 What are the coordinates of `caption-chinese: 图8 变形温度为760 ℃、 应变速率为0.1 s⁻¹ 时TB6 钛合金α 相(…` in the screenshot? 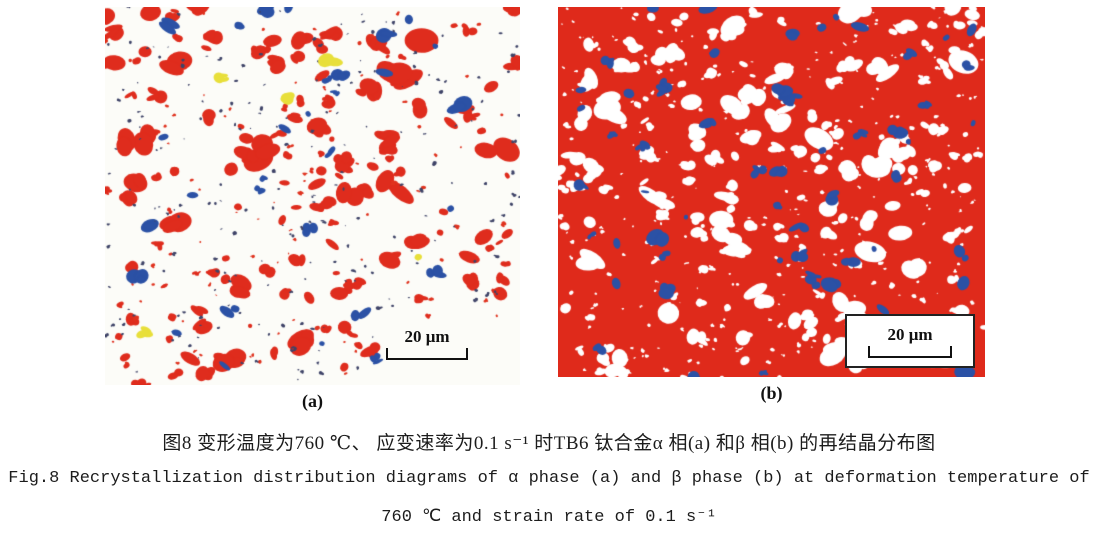 It's located at (549, 443).